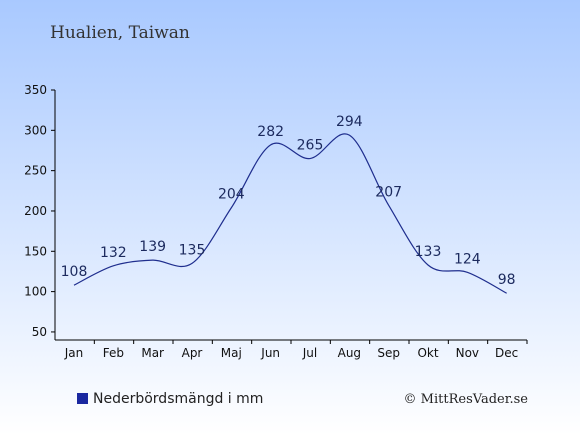 The image size is (580, 435). Describe the element at coordinates (35, 211) in the screenshot. I see `y-tick-label: 200` at that location.